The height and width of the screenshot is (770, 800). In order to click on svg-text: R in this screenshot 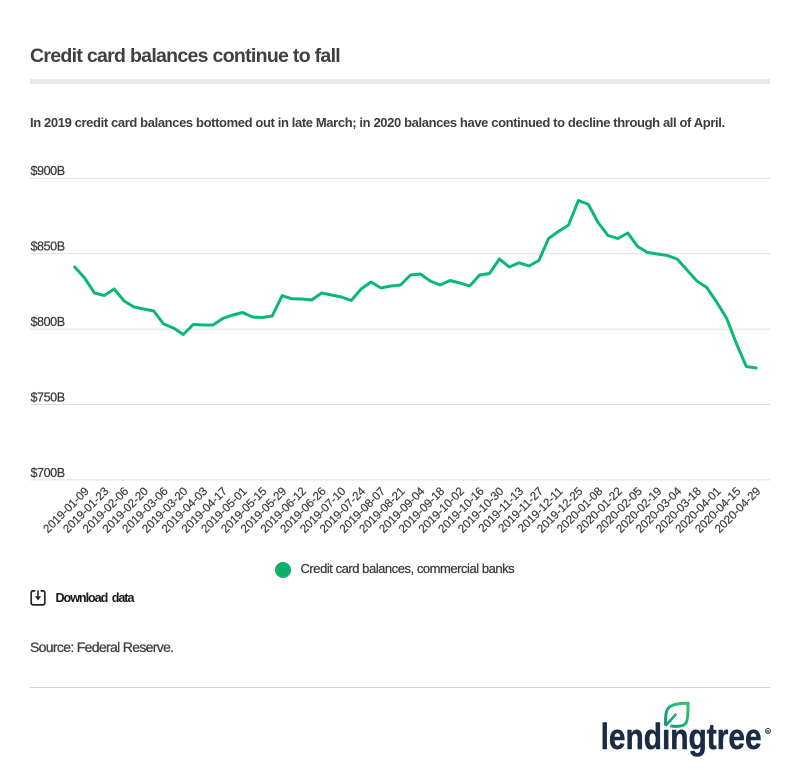, I will do `click(768, 731)`.